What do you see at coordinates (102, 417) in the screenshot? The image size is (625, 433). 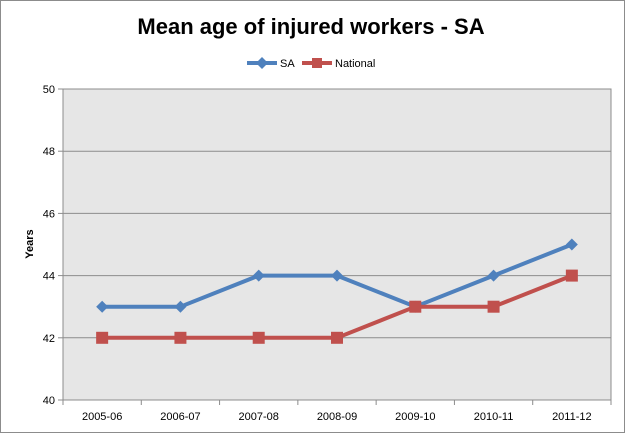 I see `x-tick-label: 2005-06` at bounding box center [102, 417].